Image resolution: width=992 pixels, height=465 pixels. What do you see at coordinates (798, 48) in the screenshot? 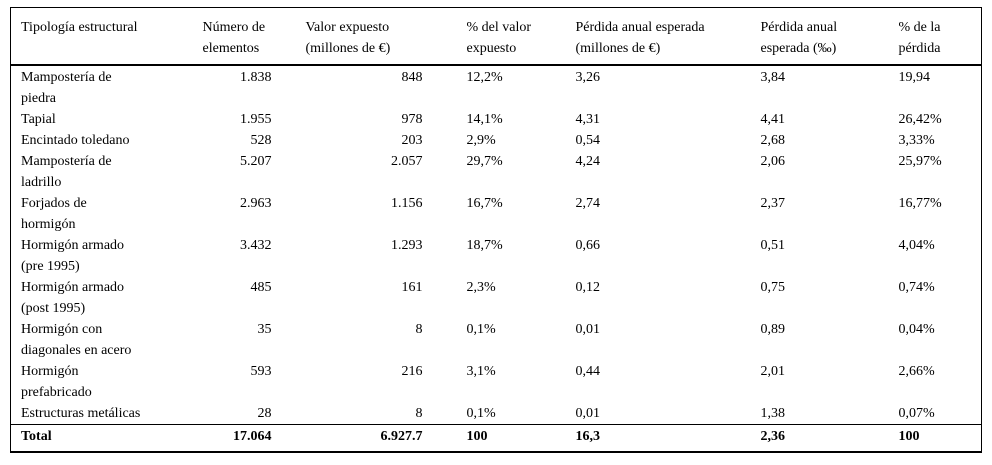
I see `cell-line: esperada (‰)` at bounding box center [798, 48].